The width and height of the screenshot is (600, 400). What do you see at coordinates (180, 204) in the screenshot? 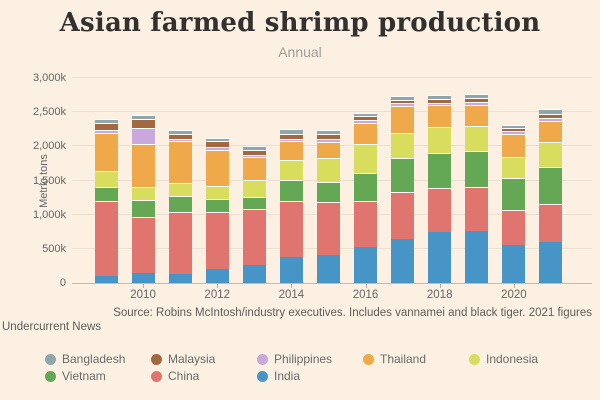
I see `bar-segment-vietnam-2011` at bounding box center [180, 204].